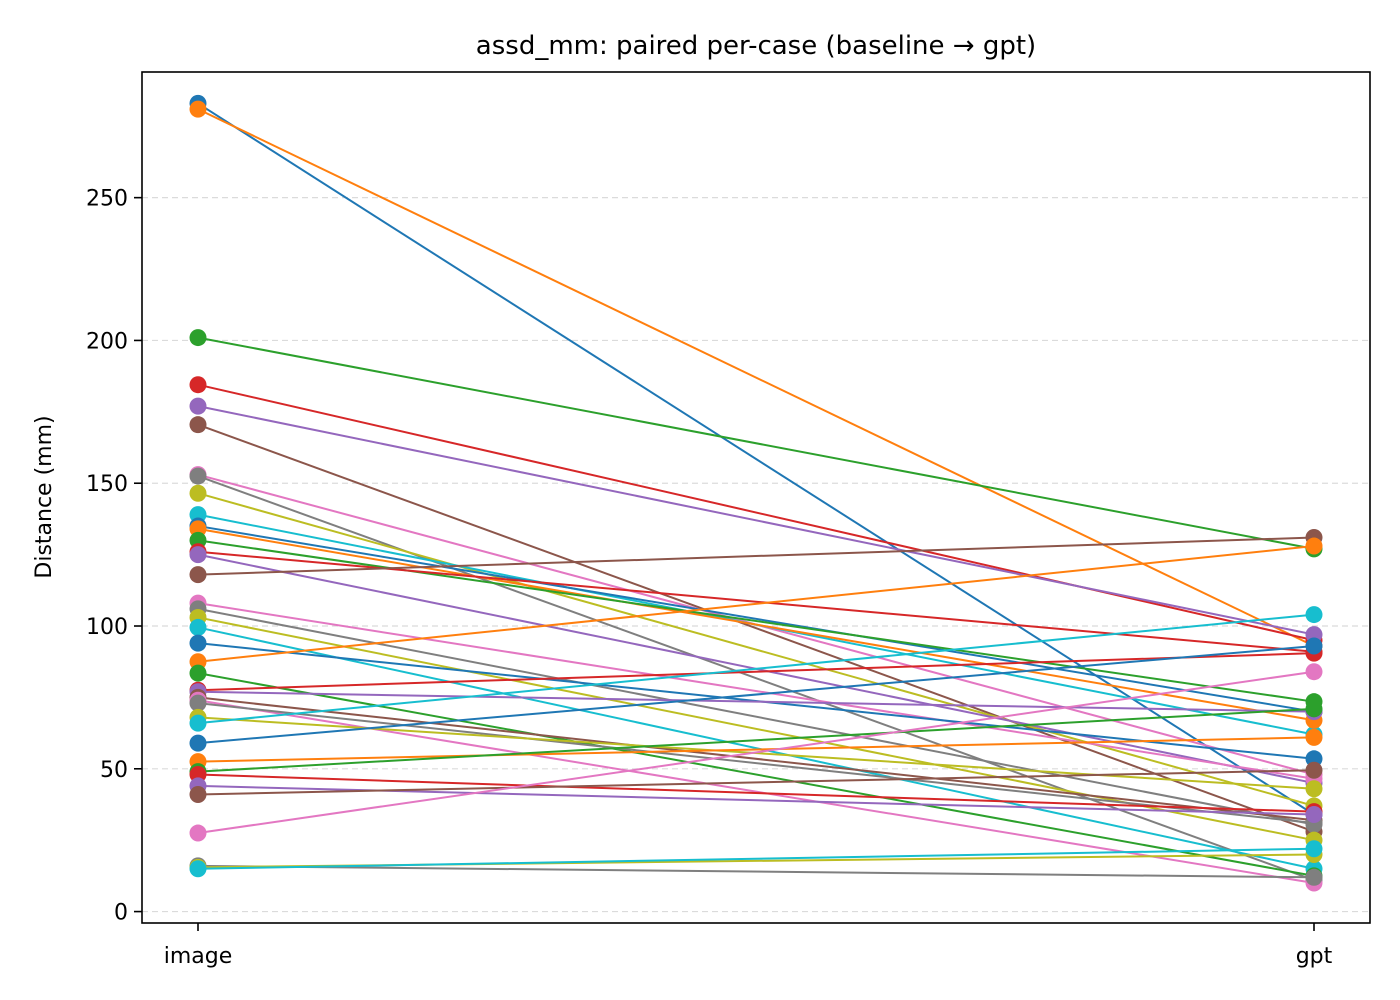 The width and height of the screenshot is (1400, 1000). I want to click on y-tick-label: 150, so click(107, 484).